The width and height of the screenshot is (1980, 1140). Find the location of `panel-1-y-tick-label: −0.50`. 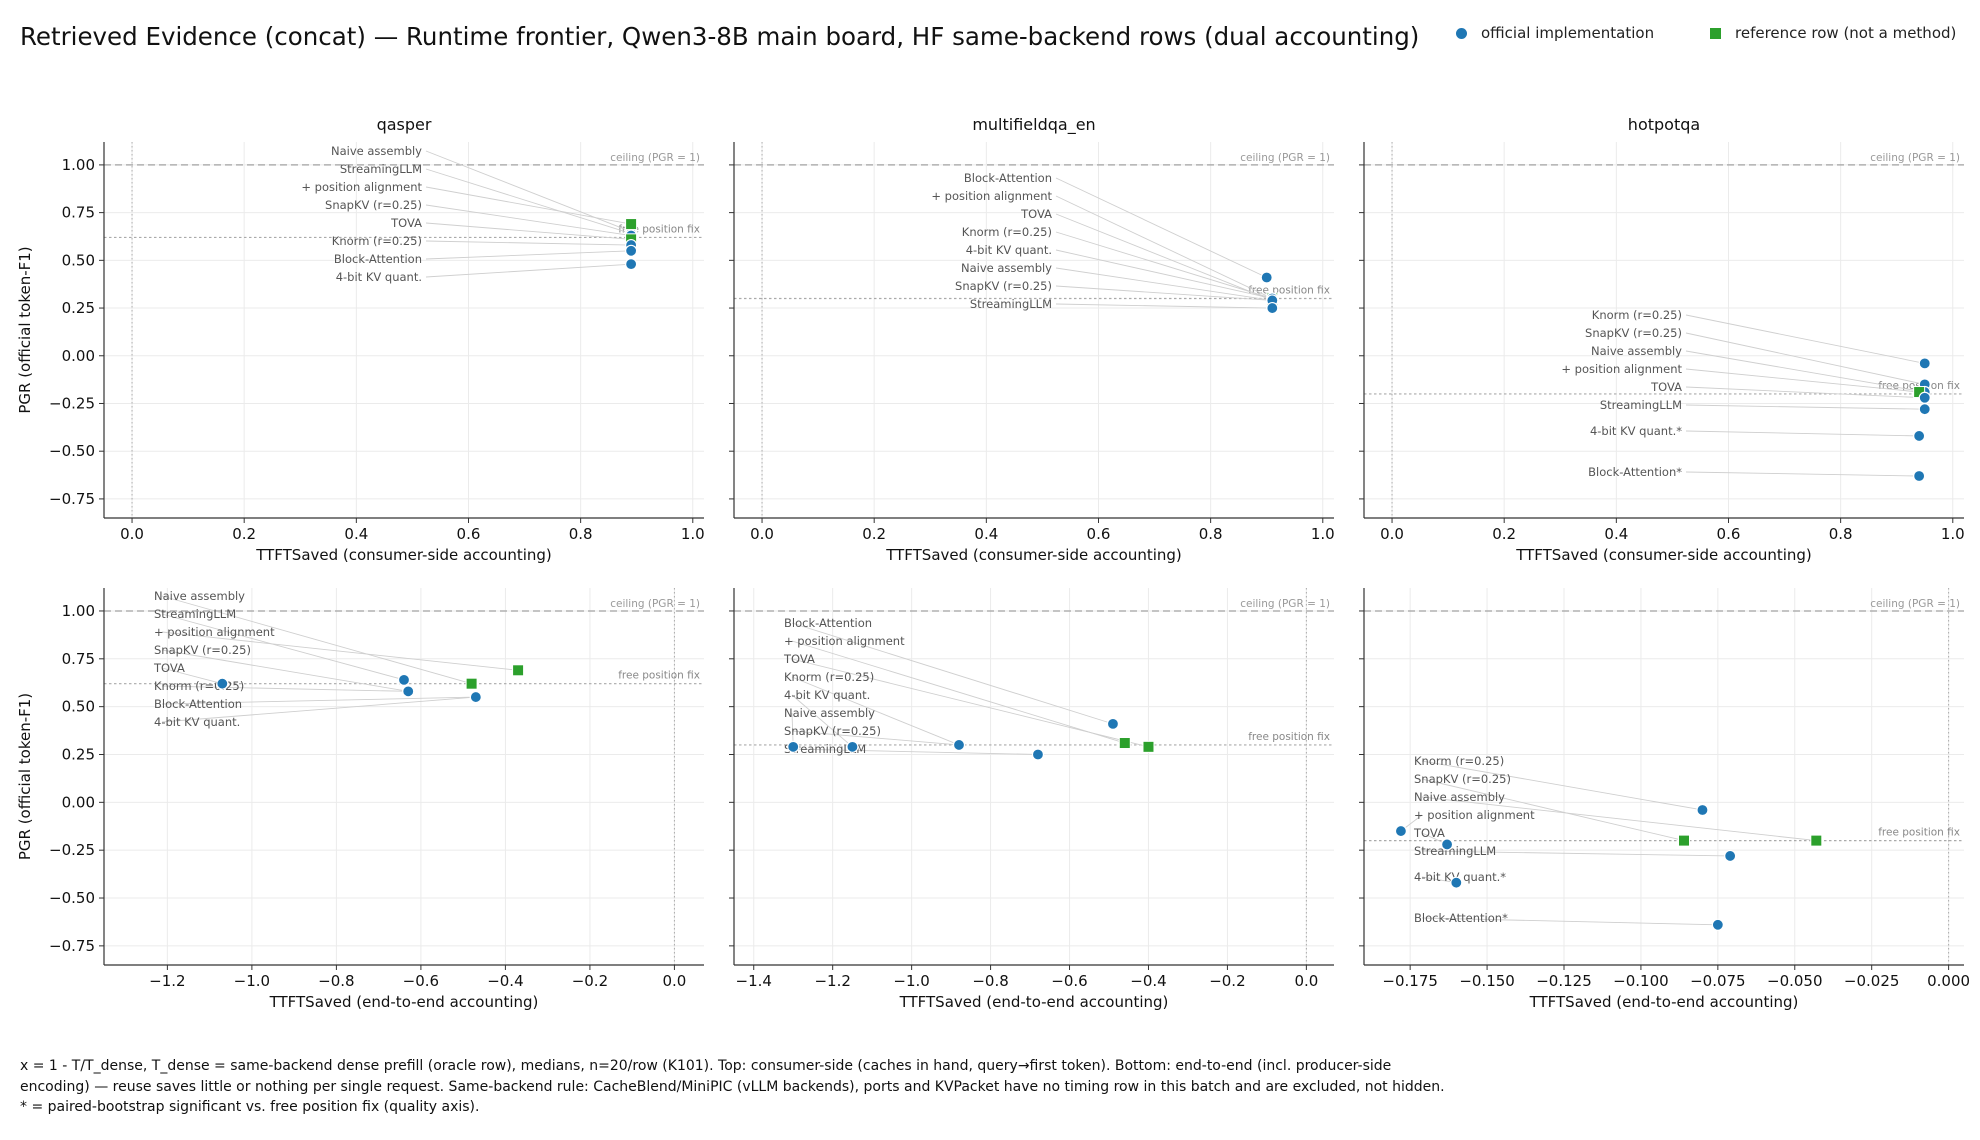

panel-1-y-tick-label: −0.50 is located at coordinates (72, 451).